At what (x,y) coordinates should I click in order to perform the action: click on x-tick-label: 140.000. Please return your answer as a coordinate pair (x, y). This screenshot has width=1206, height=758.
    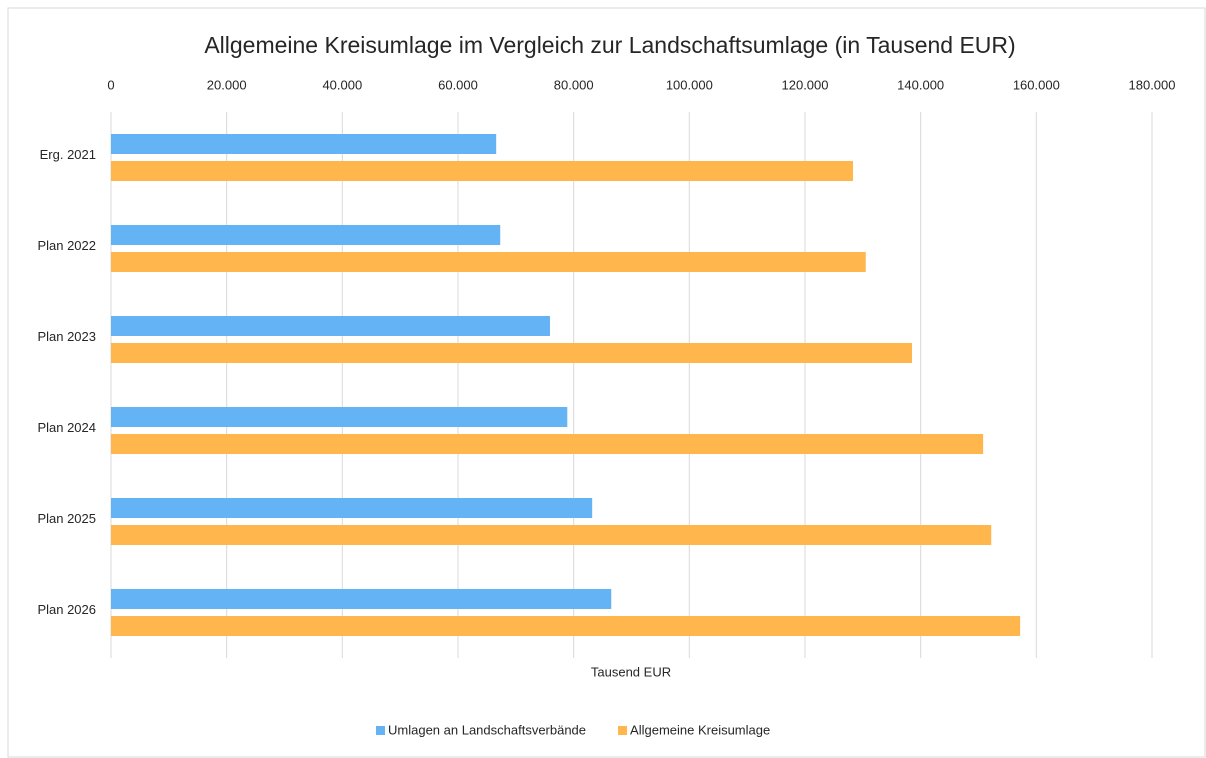
    Looking at the image, I should click on (920, 84).